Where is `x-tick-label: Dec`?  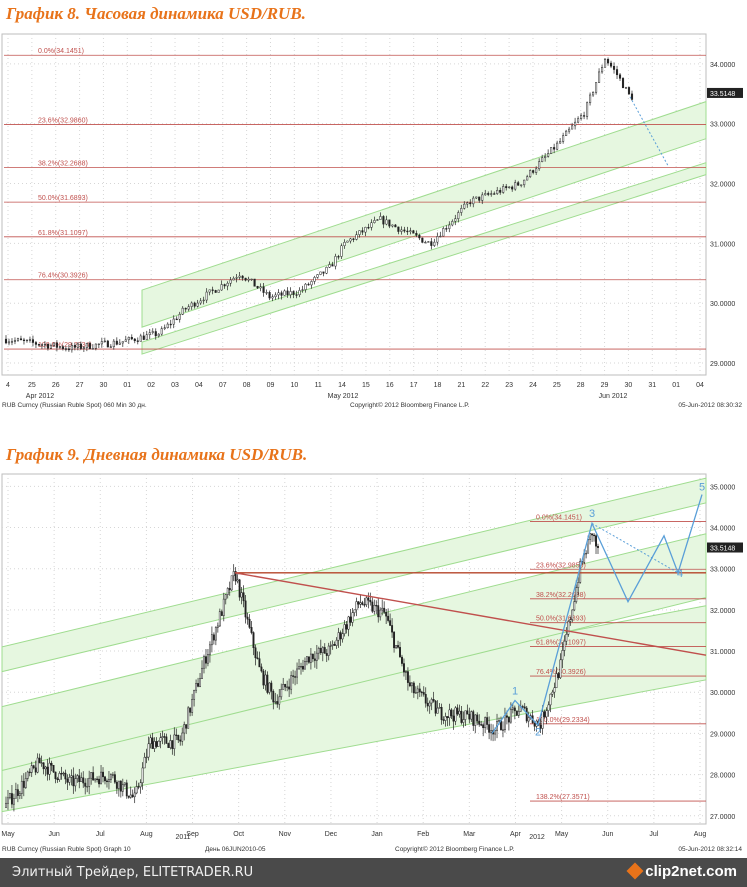 x-tick-label: Dec is located at coordinates (331, 834).